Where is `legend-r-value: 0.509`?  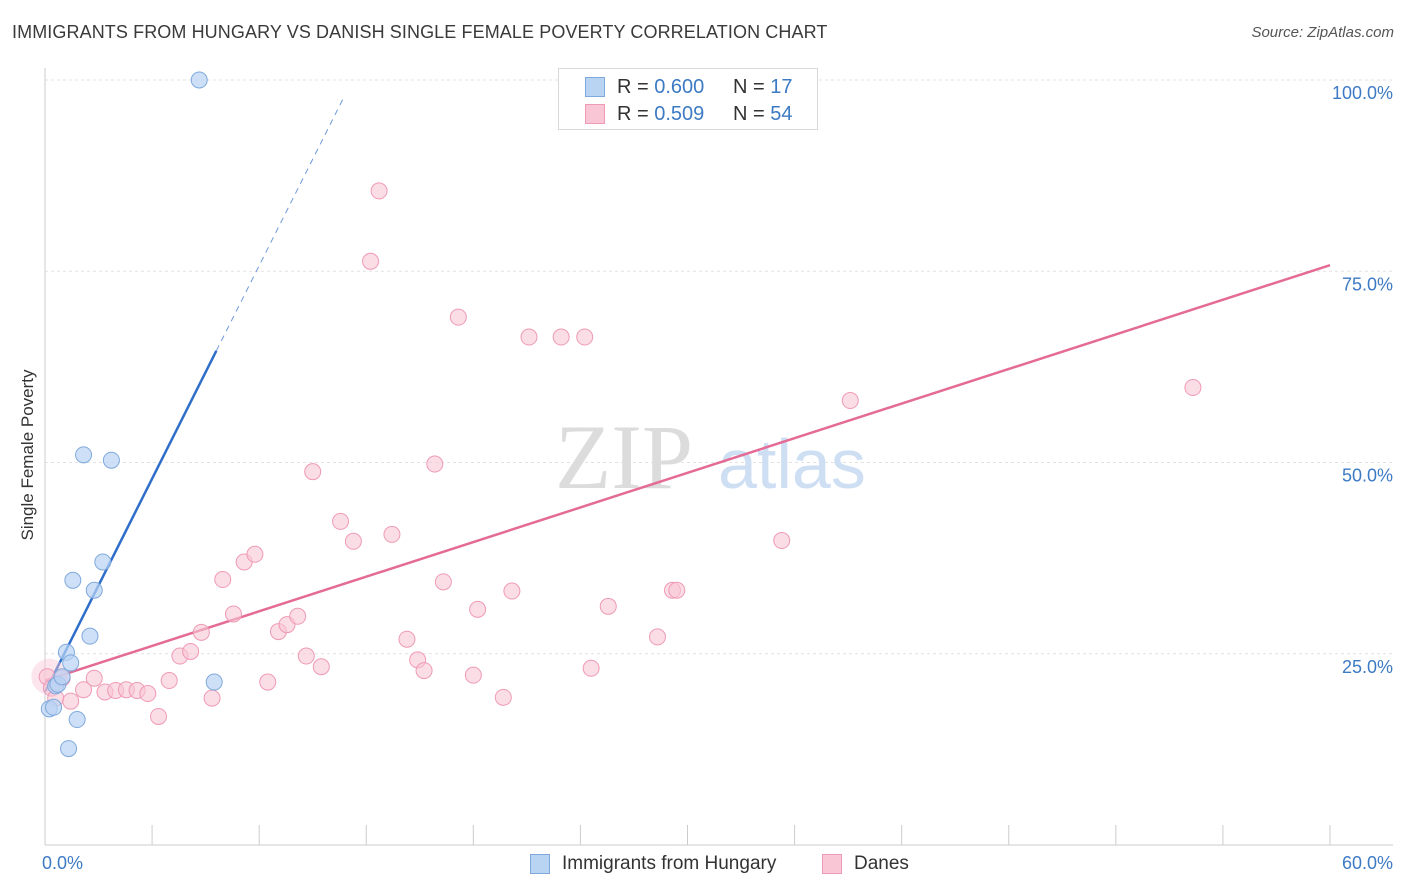 legend-r-value: 0.509 is located at coordinates (679, 114).